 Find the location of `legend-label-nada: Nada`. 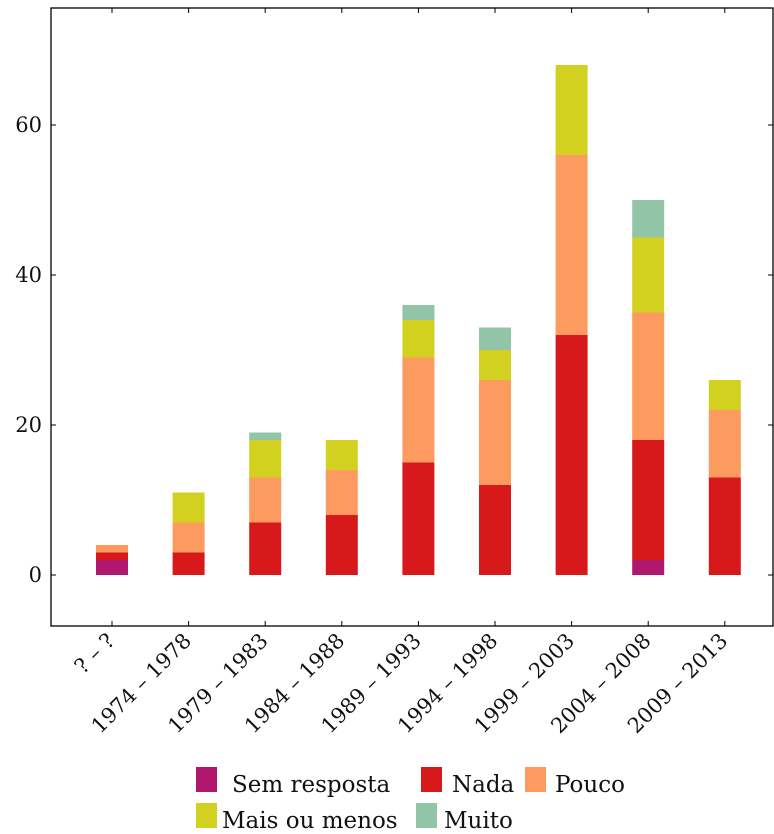

legend-label-nada: Nada is located at coordinates (483, 785).